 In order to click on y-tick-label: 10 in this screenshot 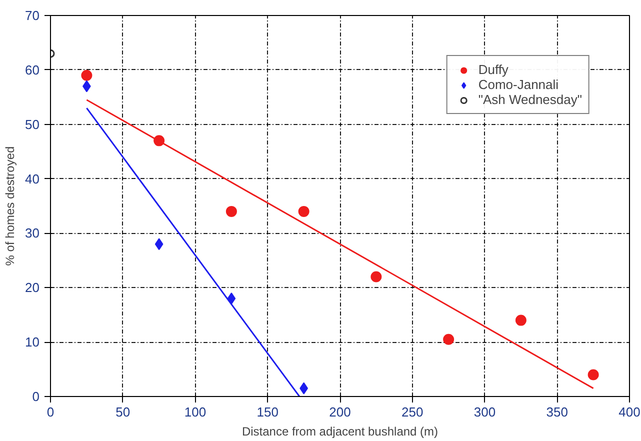, I will do `click(32, 342)`.